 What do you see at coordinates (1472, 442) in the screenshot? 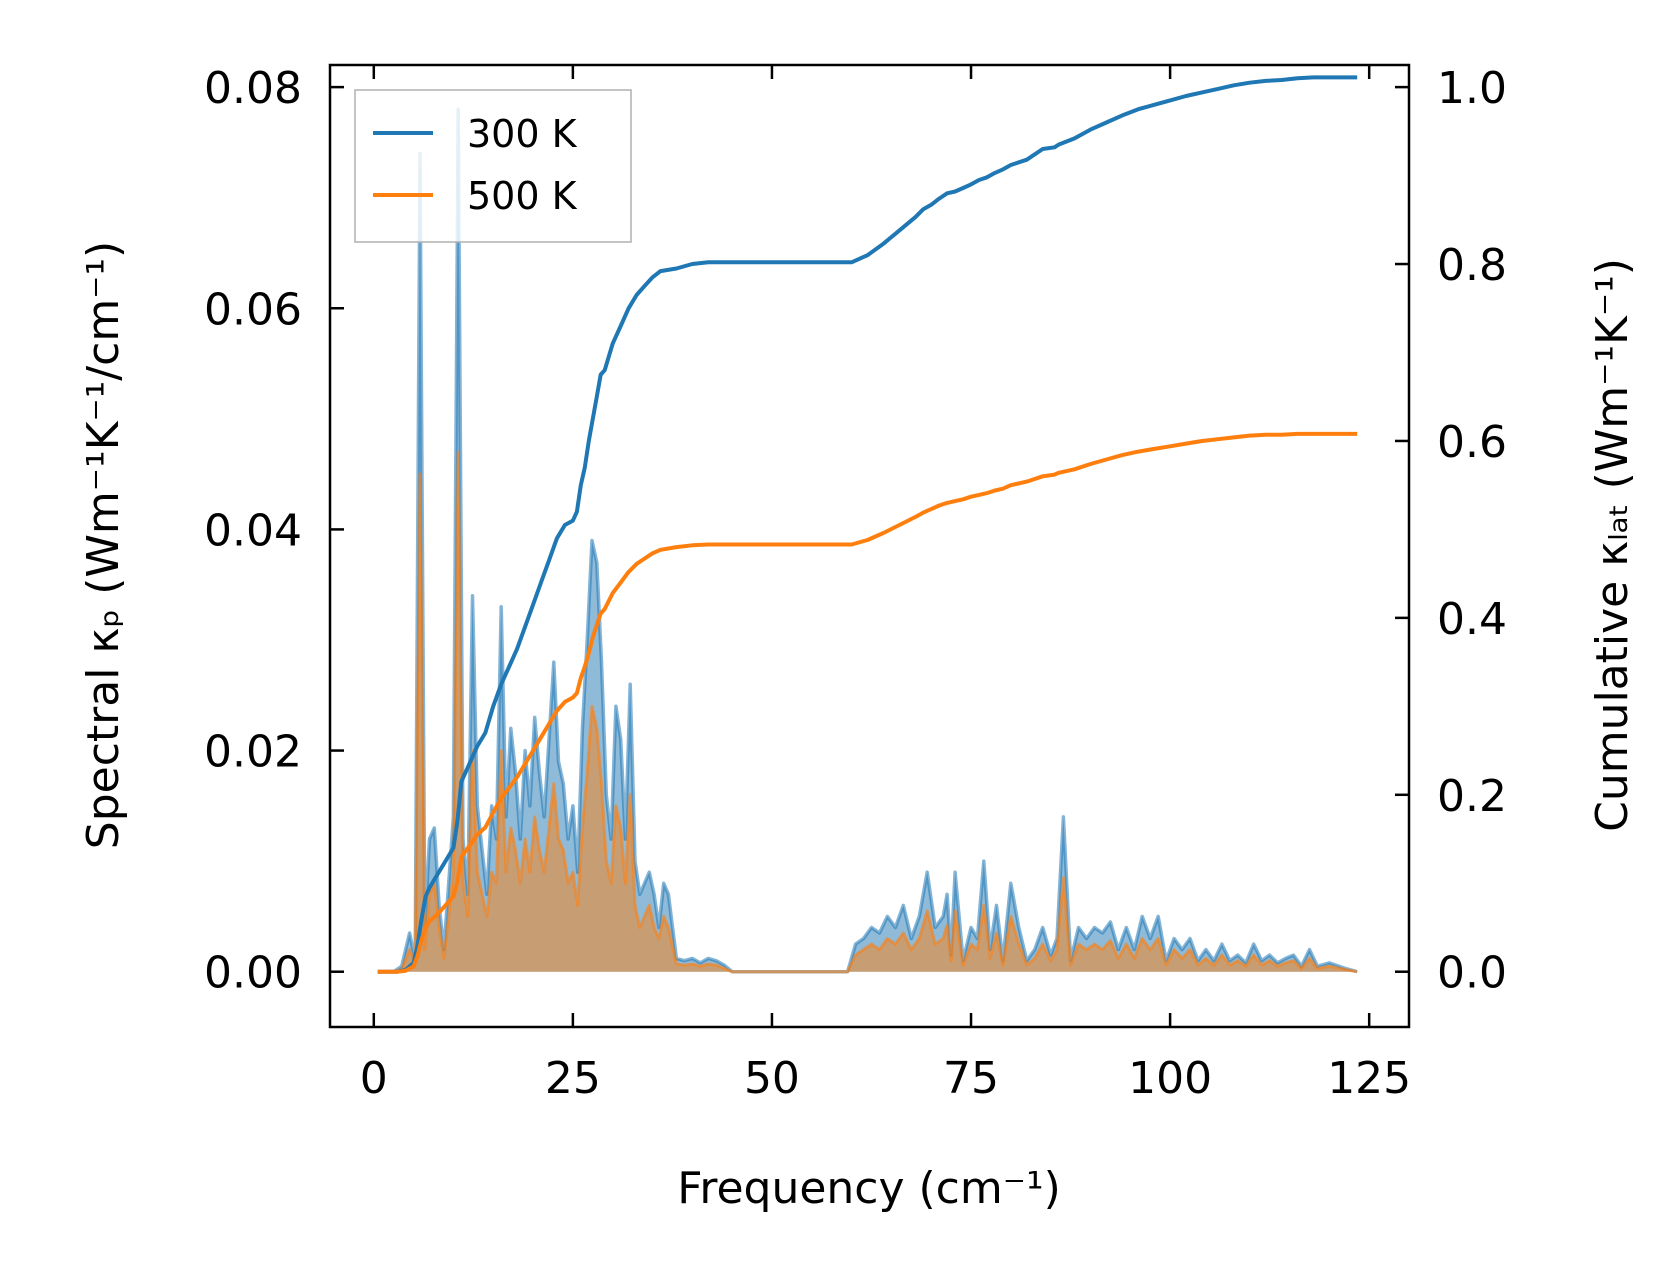
I see `y-right-tick-label: 0.6` at bounding box center [1472, 442].